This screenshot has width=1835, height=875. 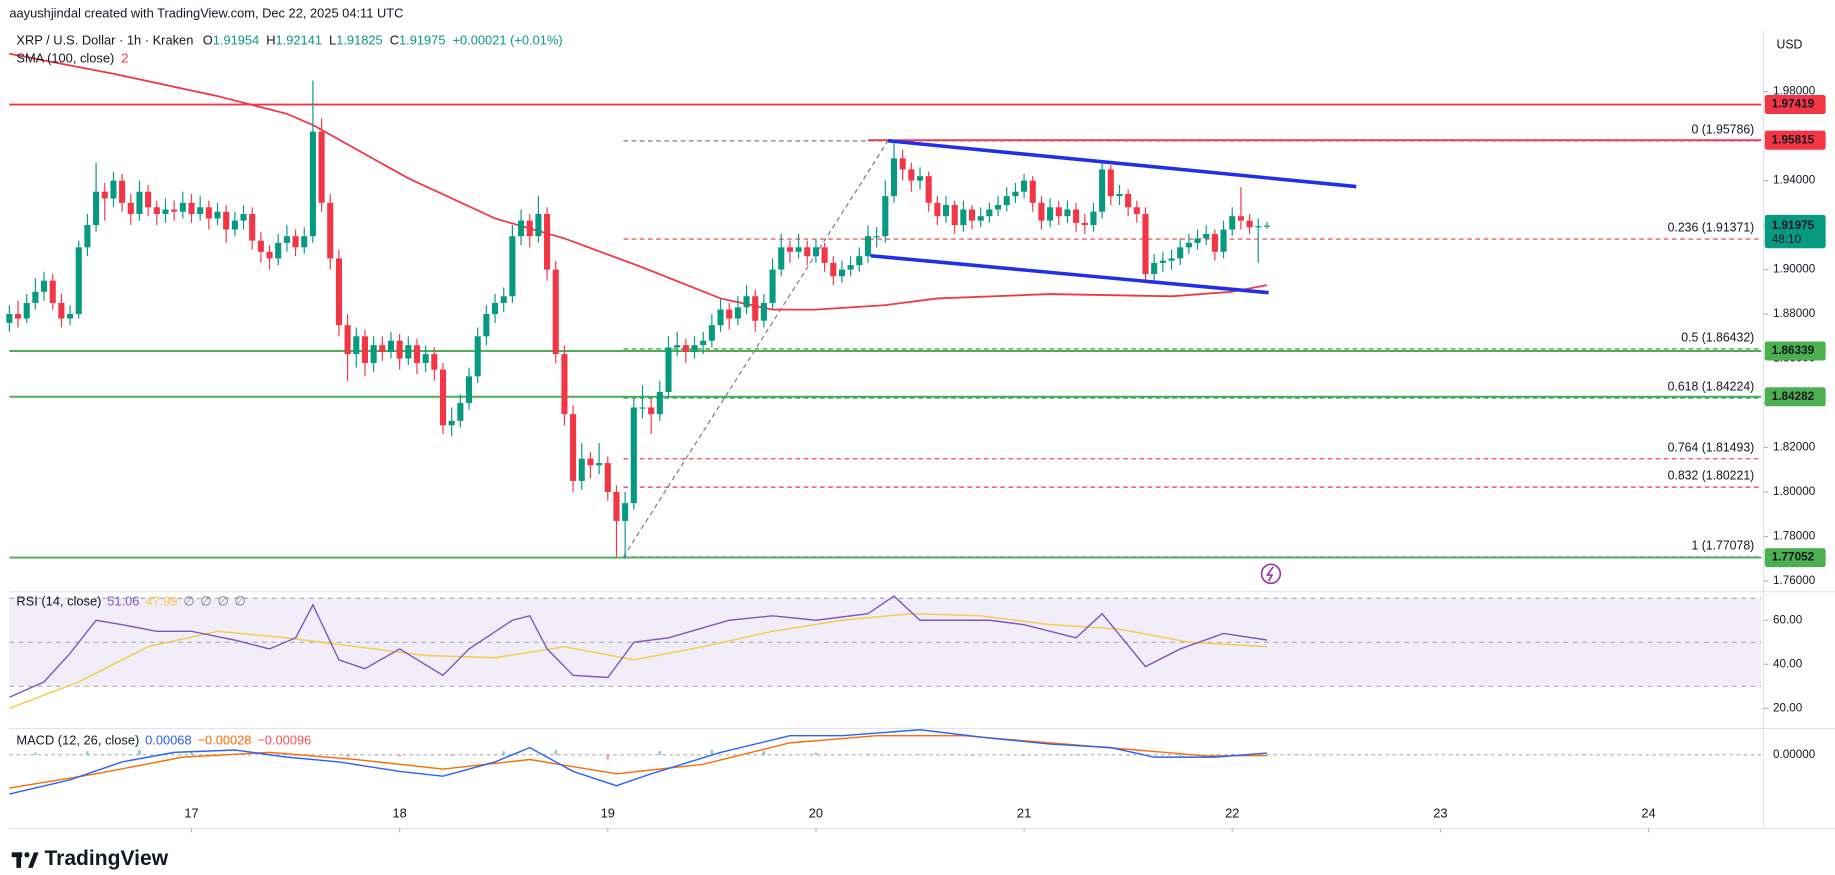 What do you see at coordinates (755, 349) in the screenshot?
I see `fib-trend` at bounding box center [755, 349].